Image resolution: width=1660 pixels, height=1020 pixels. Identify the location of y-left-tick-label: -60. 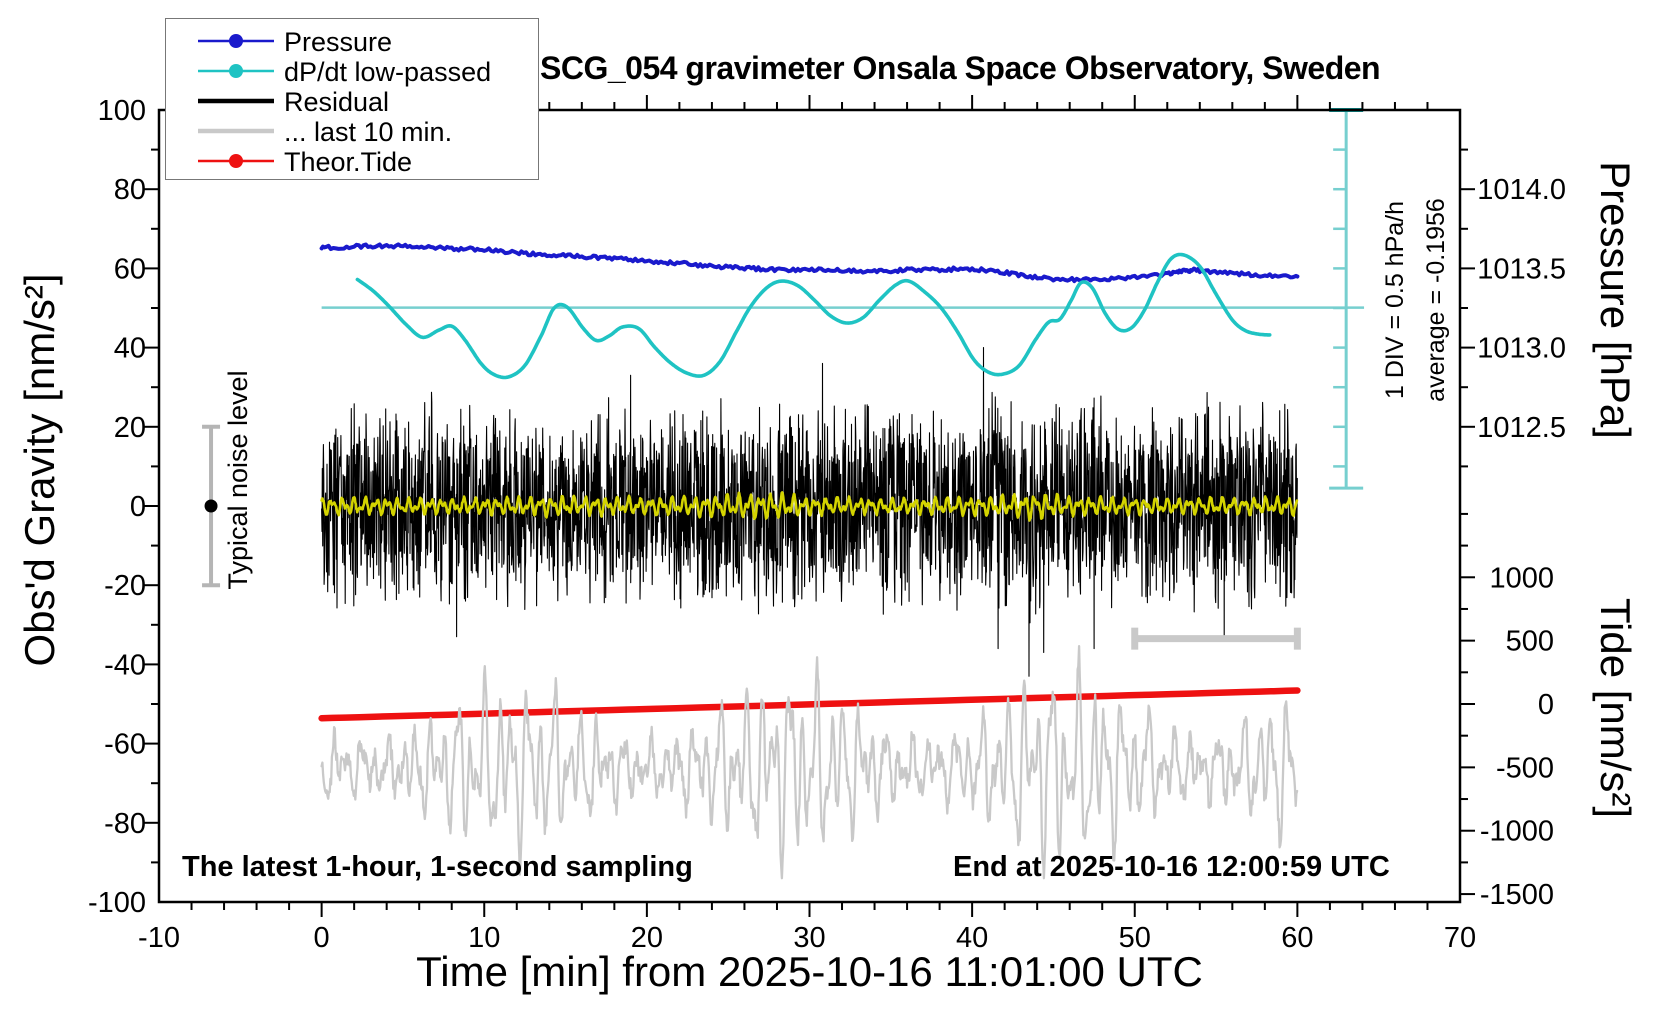
(125, 745).